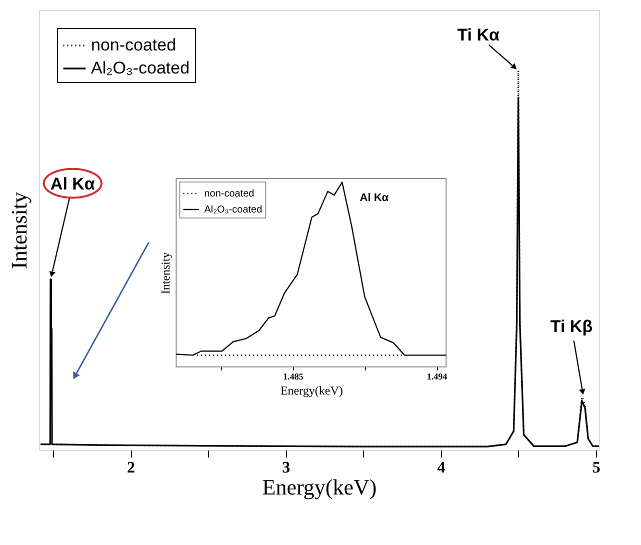 The width and height of the screenshot is (641, 545). What do you see at coordinates (596, 468) in the screenshot?
I see `x-tick-label: 5` at bounding box center [596, 468].